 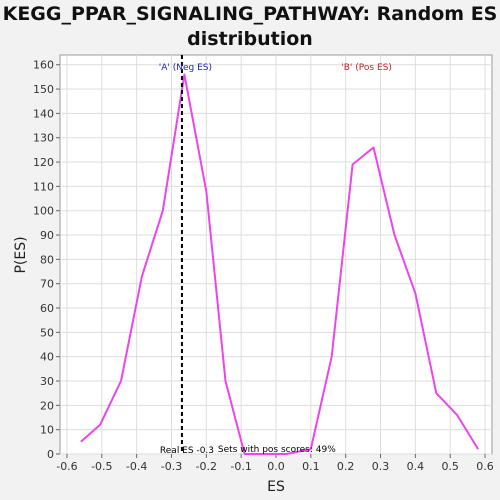 I want to click on x-tick-label: 0.5, so click(x=450, y=466).